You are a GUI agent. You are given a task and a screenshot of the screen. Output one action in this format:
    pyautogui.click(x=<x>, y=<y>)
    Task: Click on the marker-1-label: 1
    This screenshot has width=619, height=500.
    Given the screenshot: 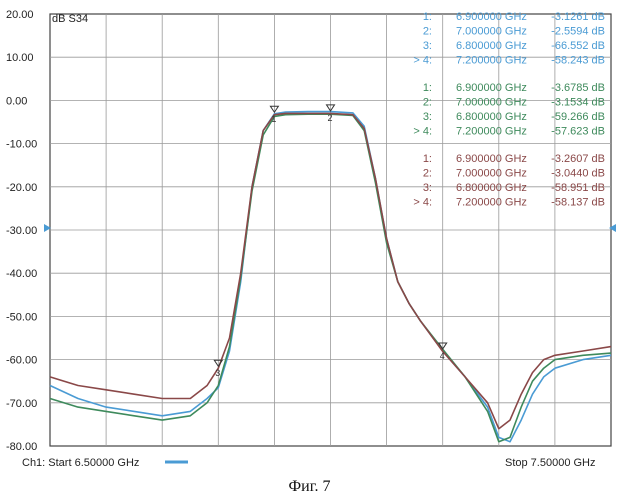 What is the action you would take?
    pyautogui.click(x=273, y=119)
    